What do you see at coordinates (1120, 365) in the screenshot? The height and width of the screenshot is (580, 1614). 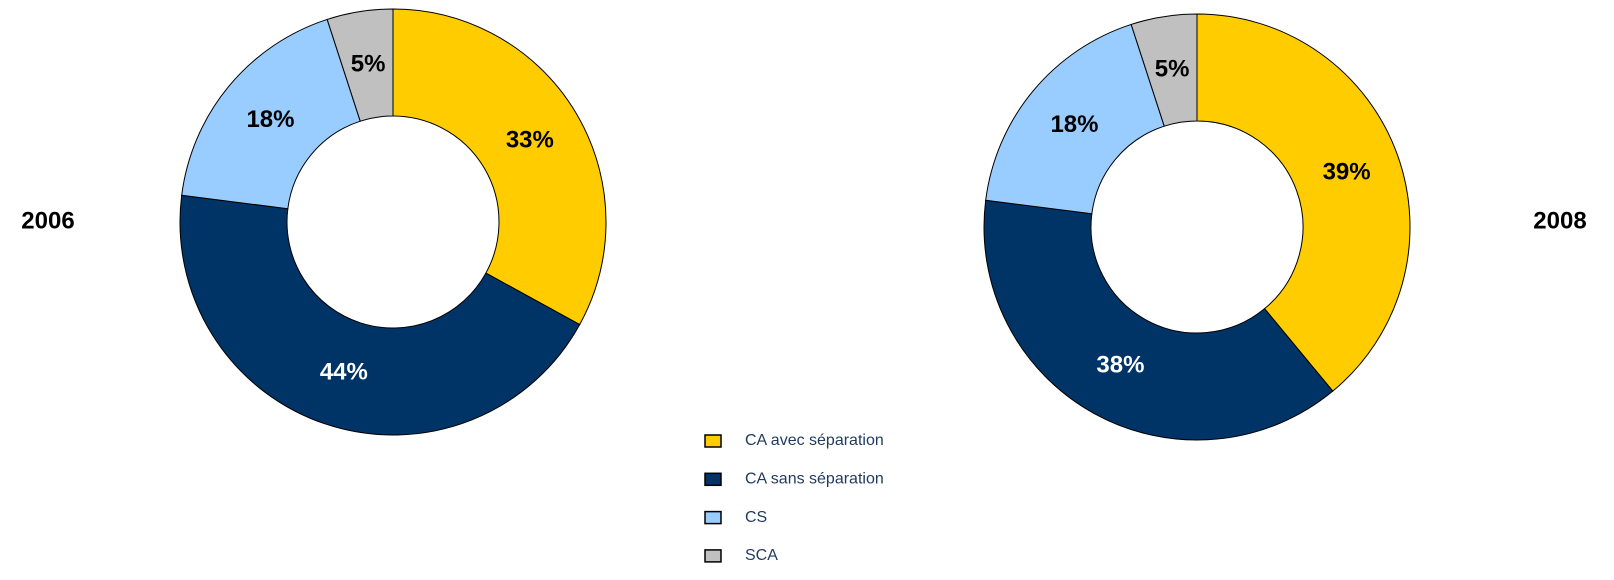 I see `data-label: 38%` at bounding box center [1120, 365].